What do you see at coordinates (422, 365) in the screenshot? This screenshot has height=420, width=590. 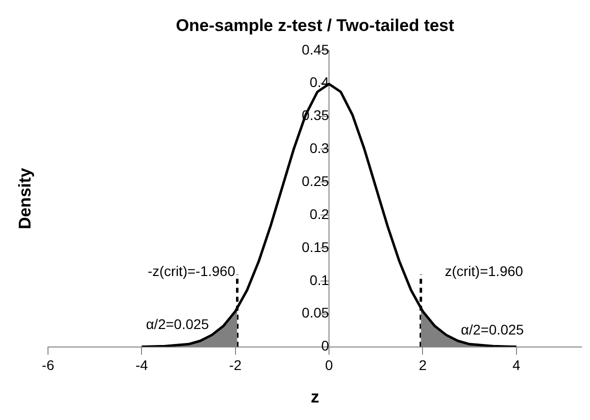 I see `x-tick-label: 2` at bounding box center [422, 365].